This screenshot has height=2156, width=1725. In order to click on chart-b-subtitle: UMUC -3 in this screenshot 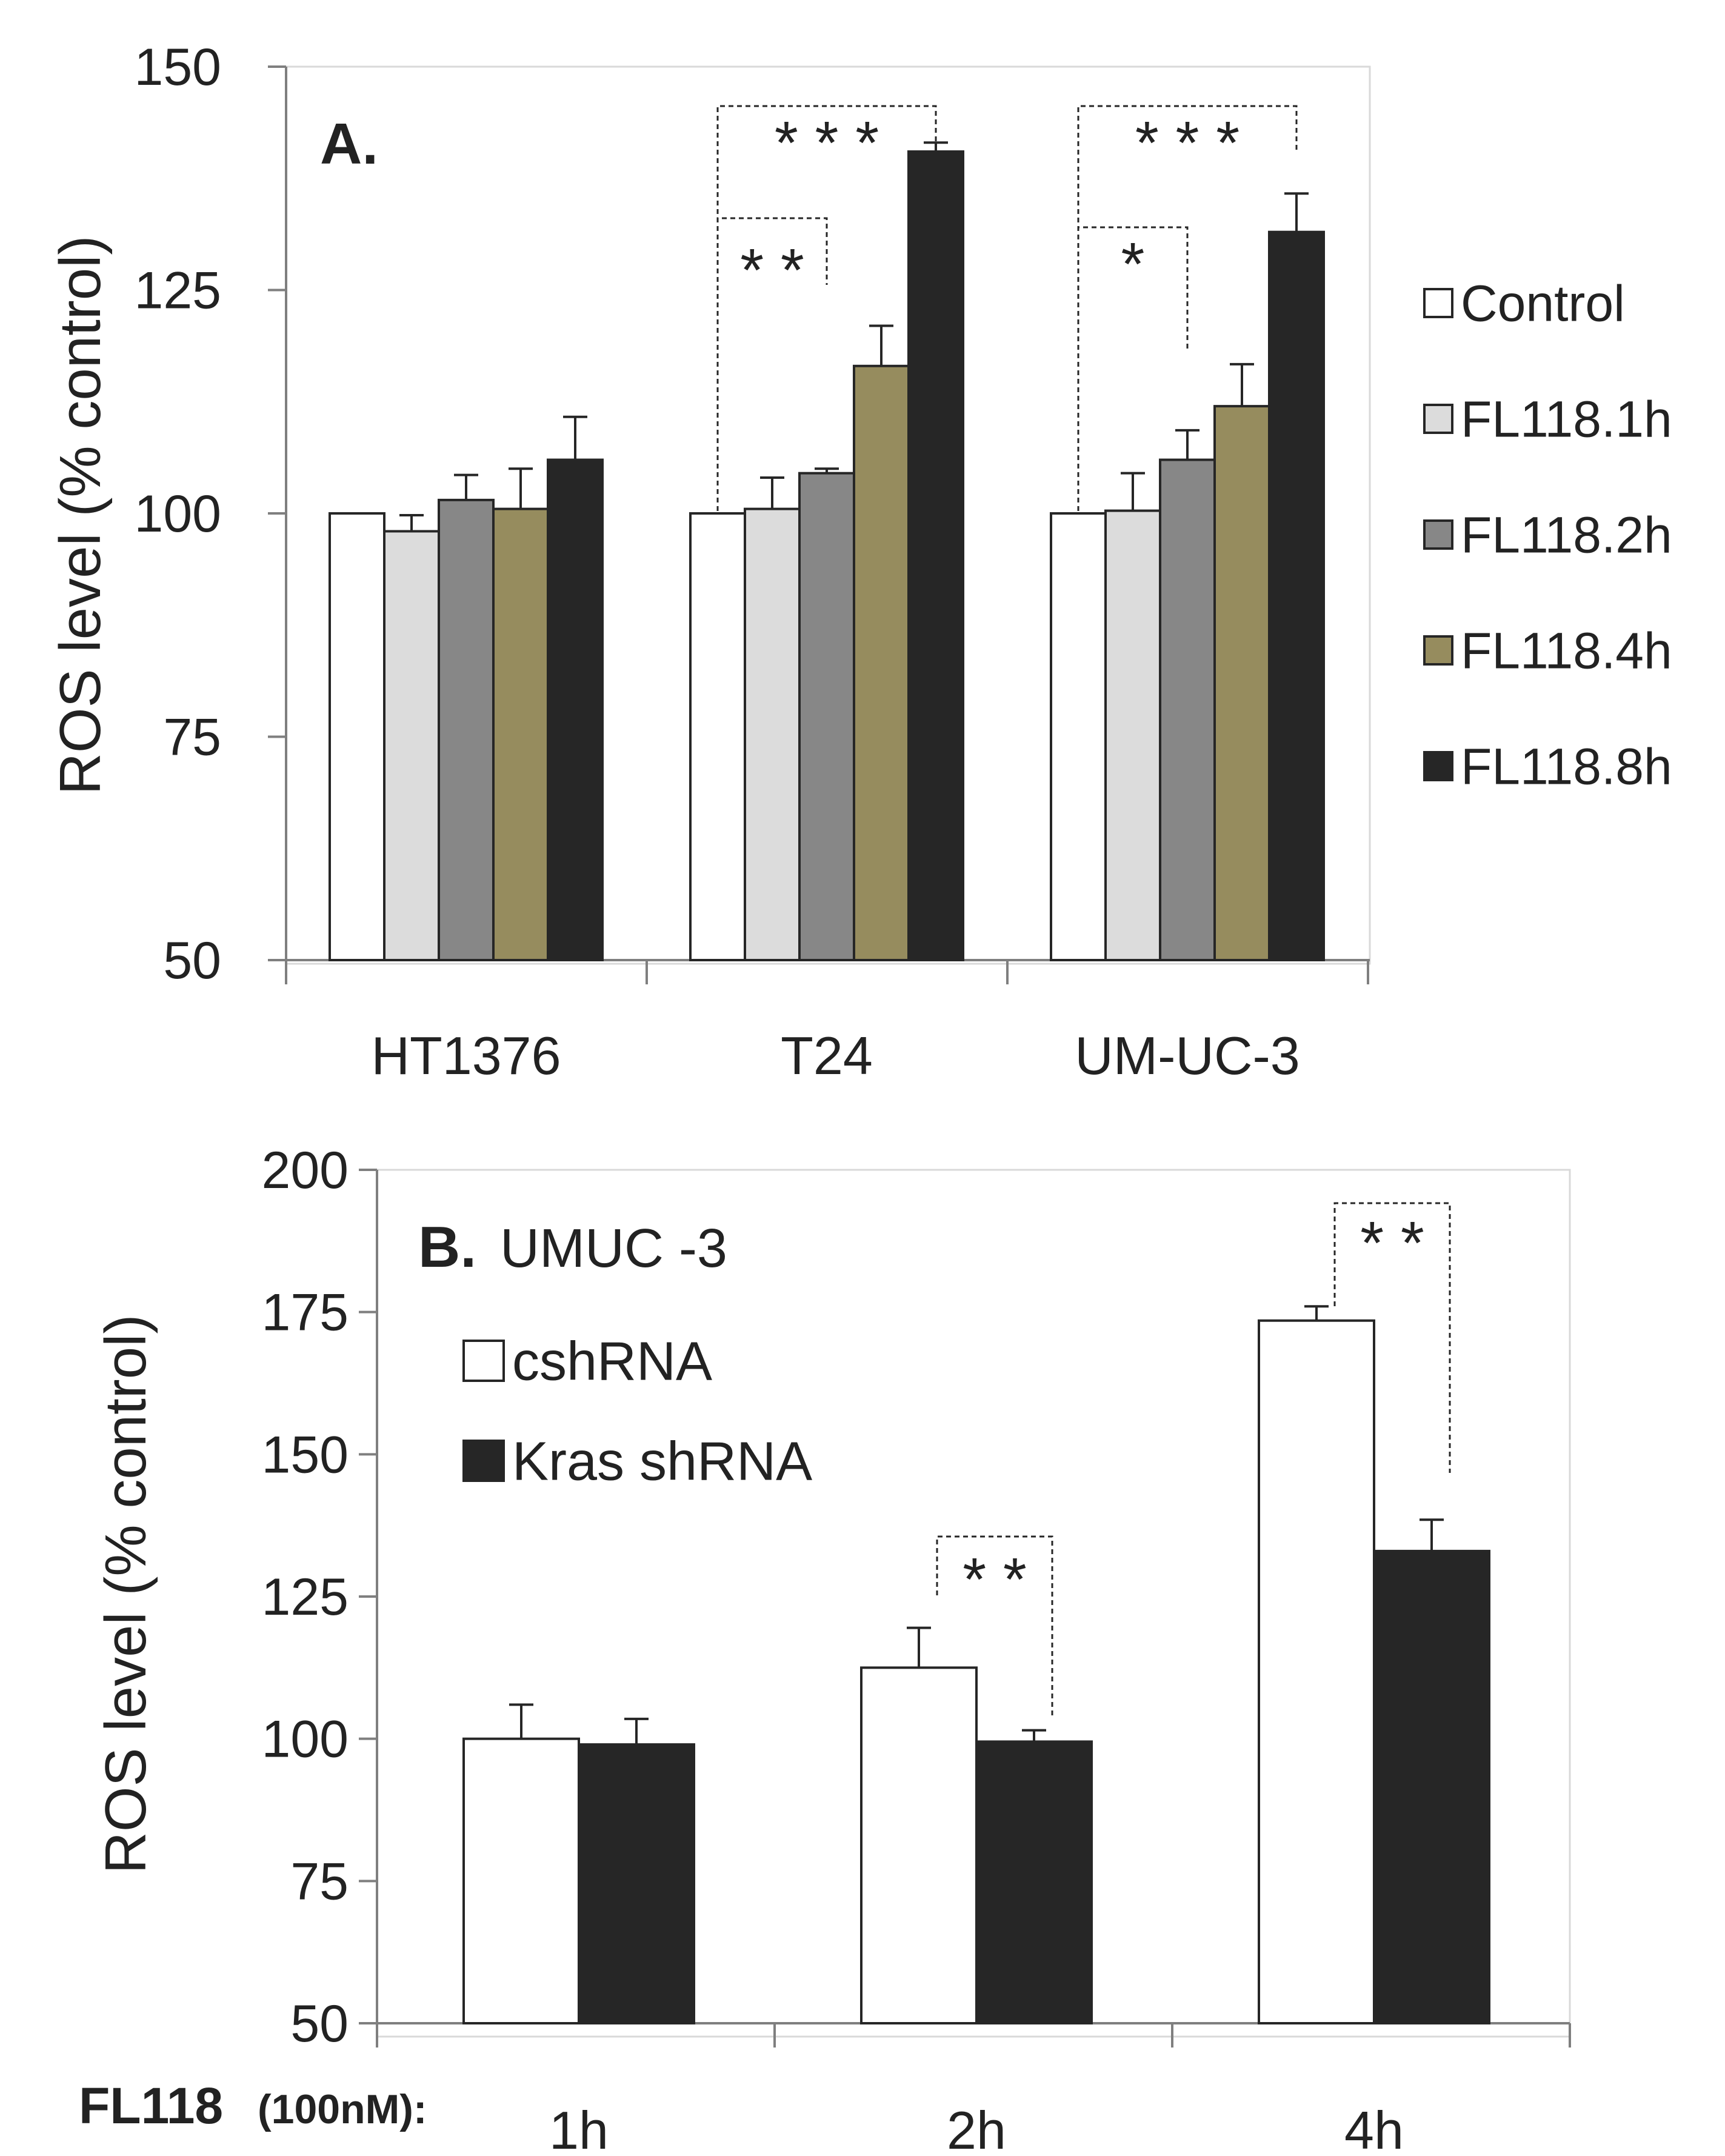, I will do `click(613, 1248)`.